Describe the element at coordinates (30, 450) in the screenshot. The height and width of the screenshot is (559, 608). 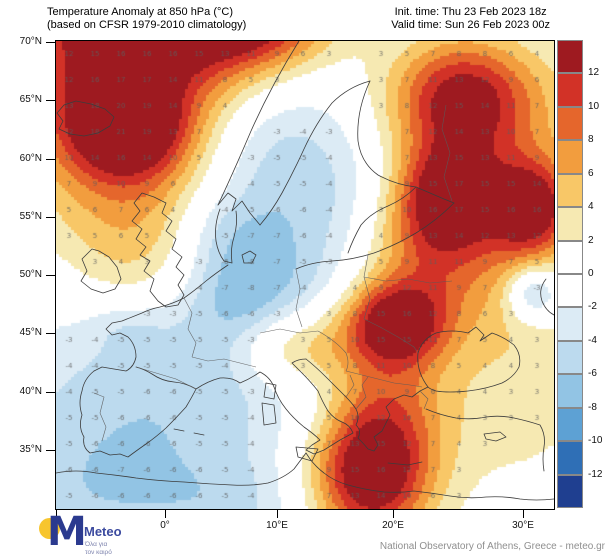
I see `lat-label: 35°N` at that location.